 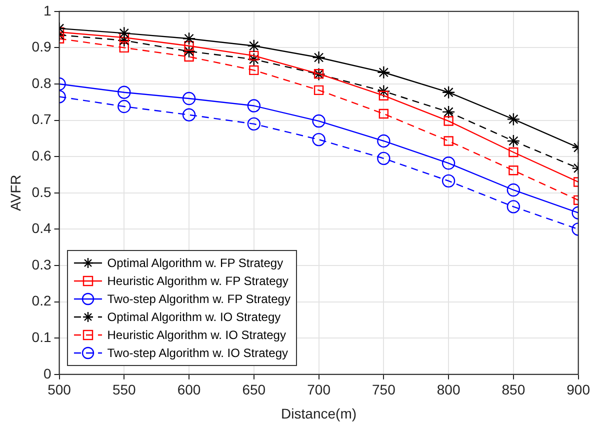 I want to click on legend-label: Optimal Algorithm w. FP Strategy, so click(x=195, y=263).